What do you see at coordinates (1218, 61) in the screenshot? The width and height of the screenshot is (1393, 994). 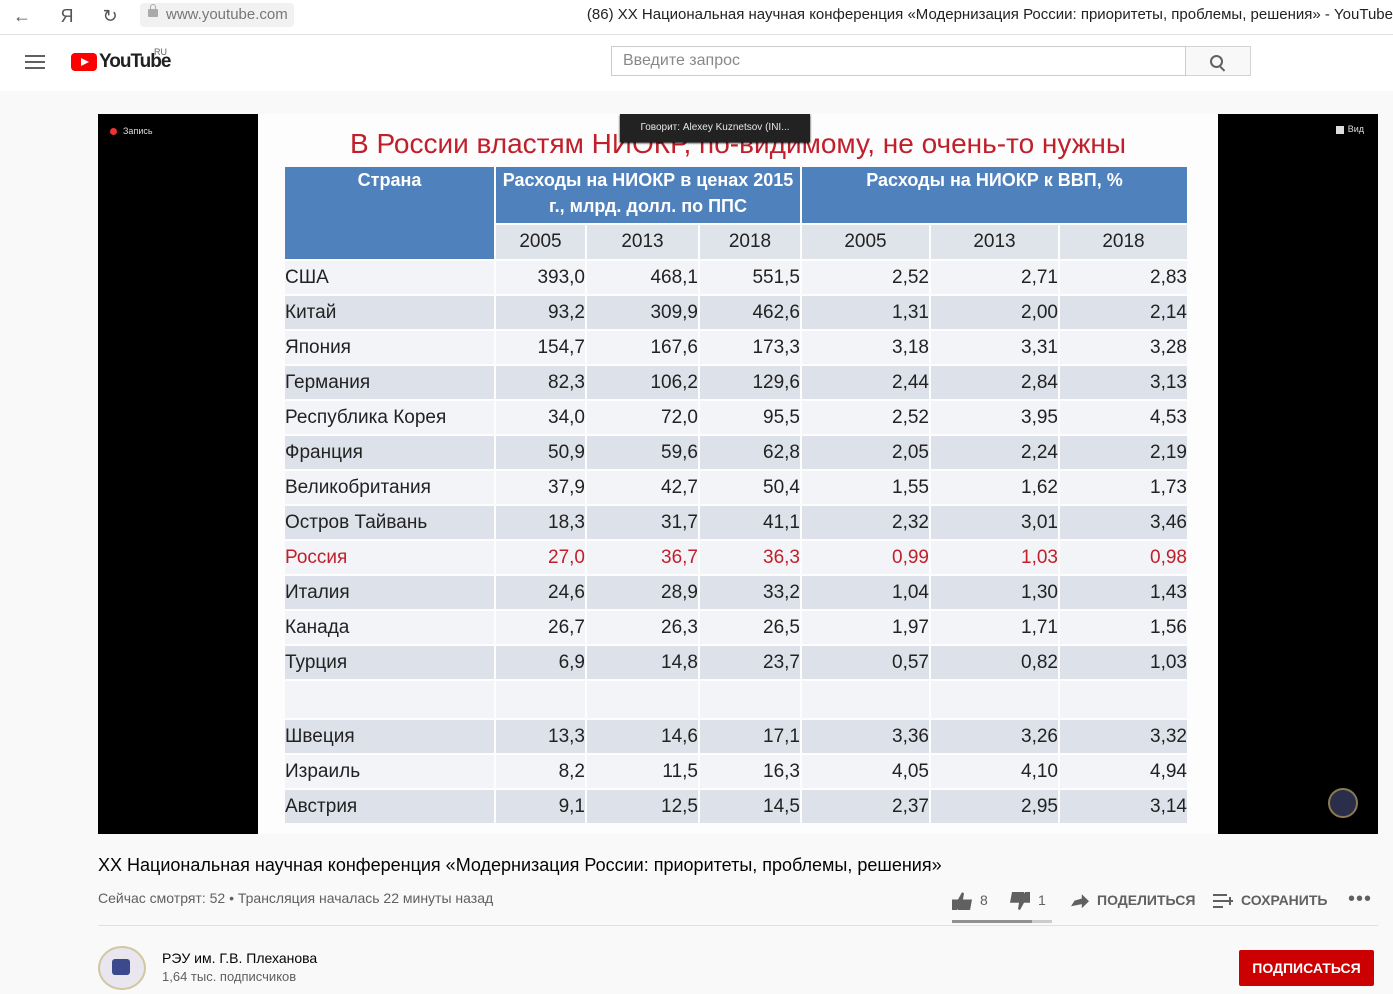 I see `search-button` at bounding box center [1218, 61].